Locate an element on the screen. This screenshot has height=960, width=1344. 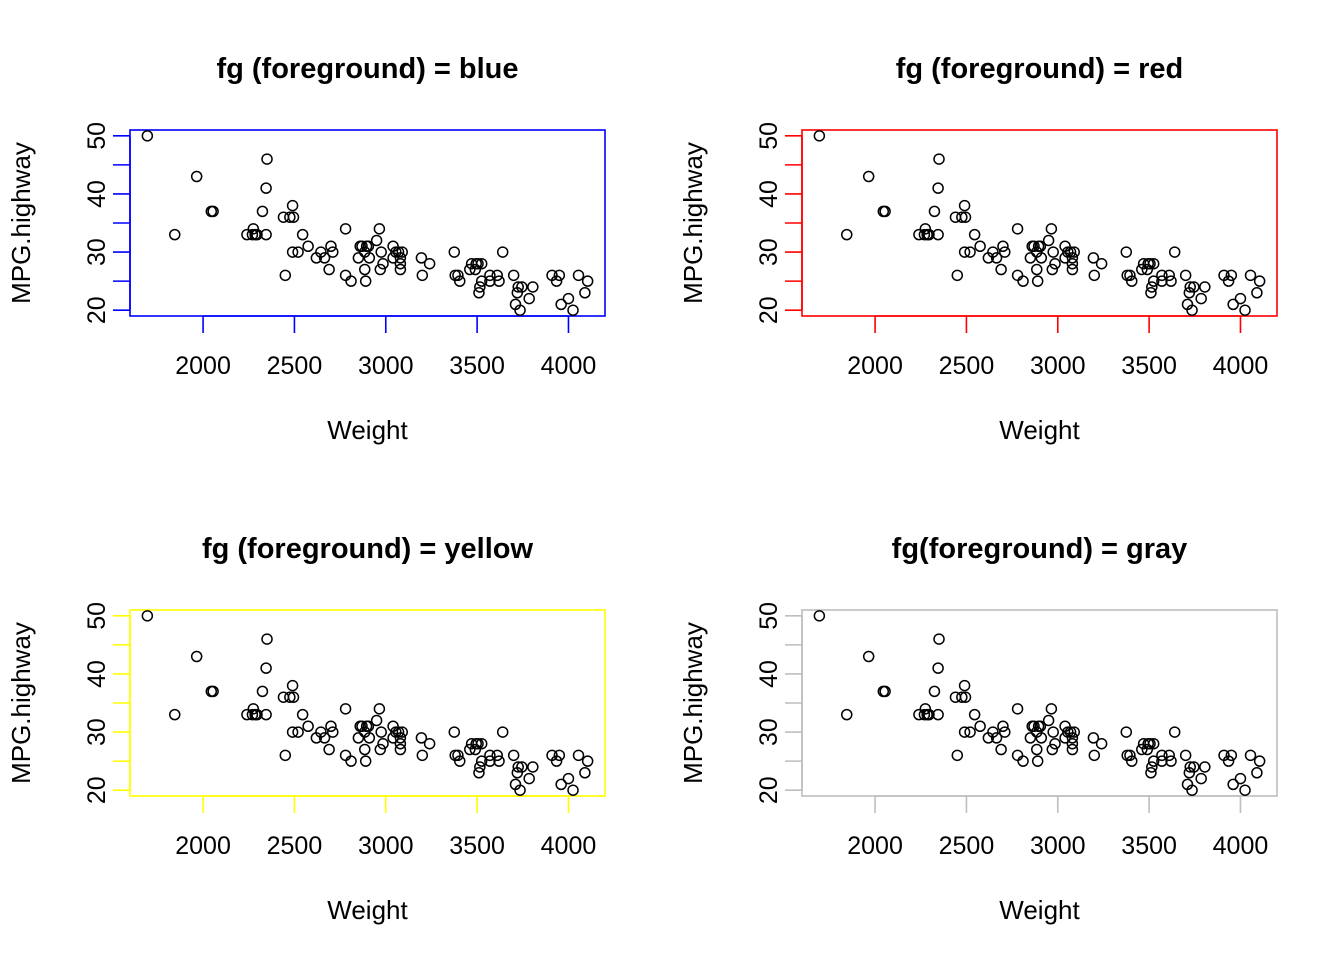
x-tick-label: 2000 is located at coordinates (203, 846).